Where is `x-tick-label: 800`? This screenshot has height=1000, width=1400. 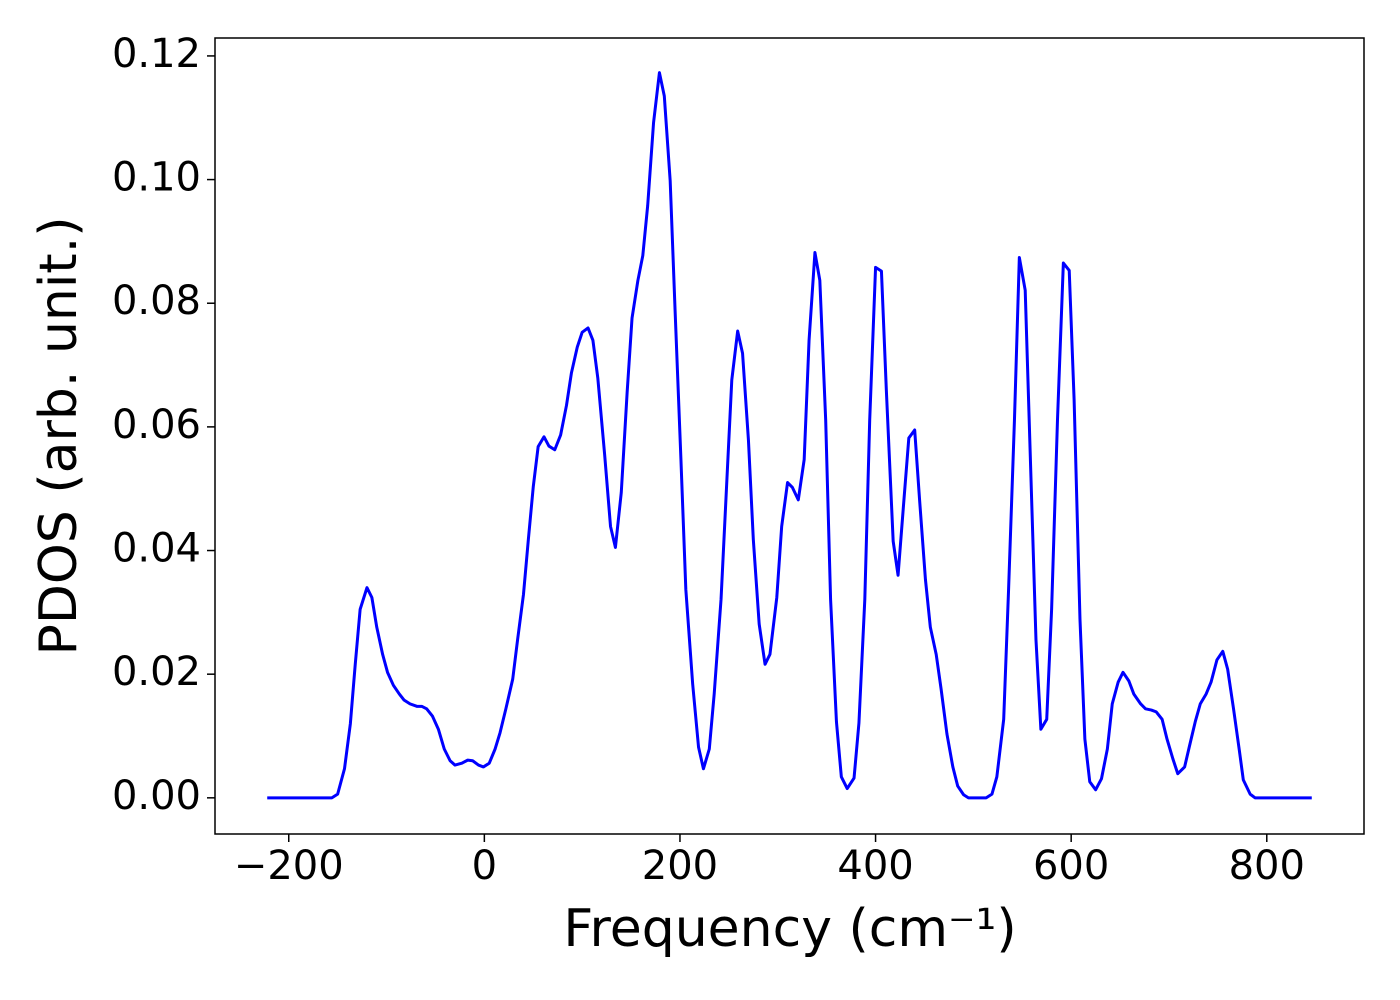 x-tick-label: 800 is located at coordinates (1267, 866).